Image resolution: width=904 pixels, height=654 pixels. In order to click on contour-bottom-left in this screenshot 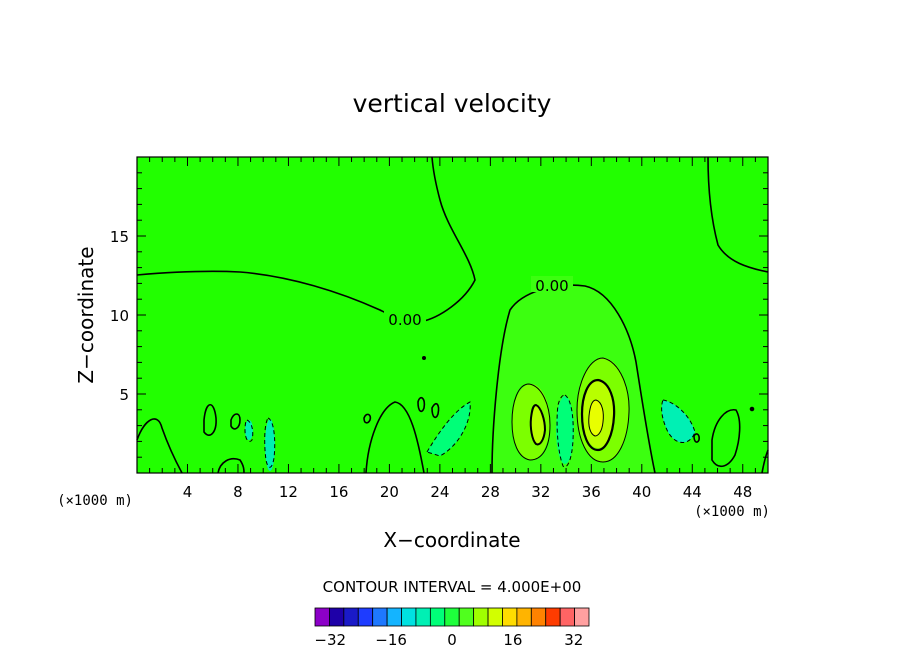, I will do `click(231, 465)`.